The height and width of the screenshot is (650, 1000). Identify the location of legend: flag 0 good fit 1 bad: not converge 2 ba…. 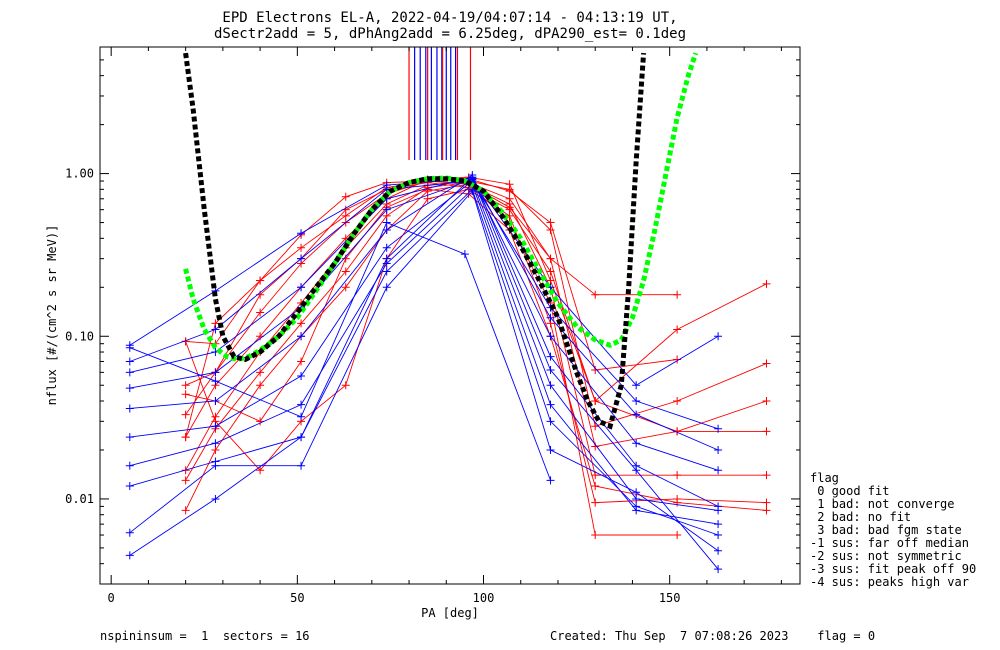
(893, 530).